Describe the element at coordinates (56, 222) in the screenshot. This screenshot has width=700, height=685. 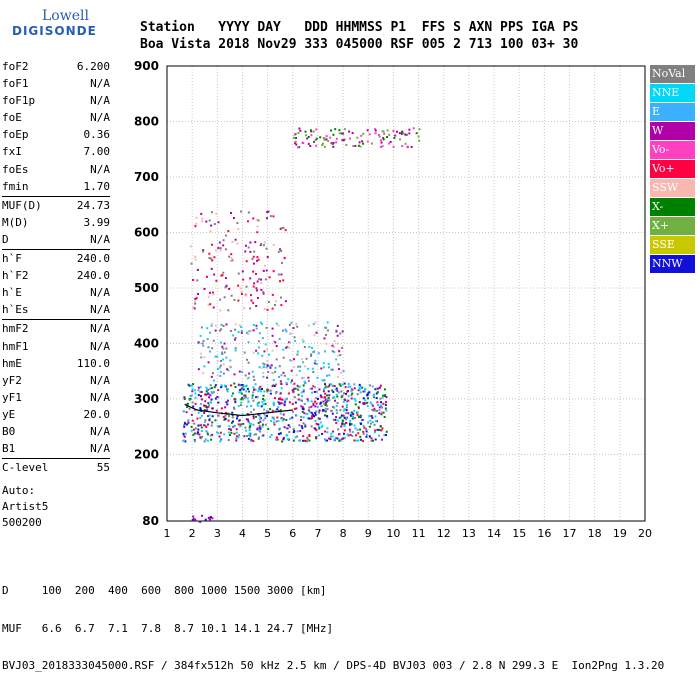
I see `param-row: M(D) 3.99` at that location.